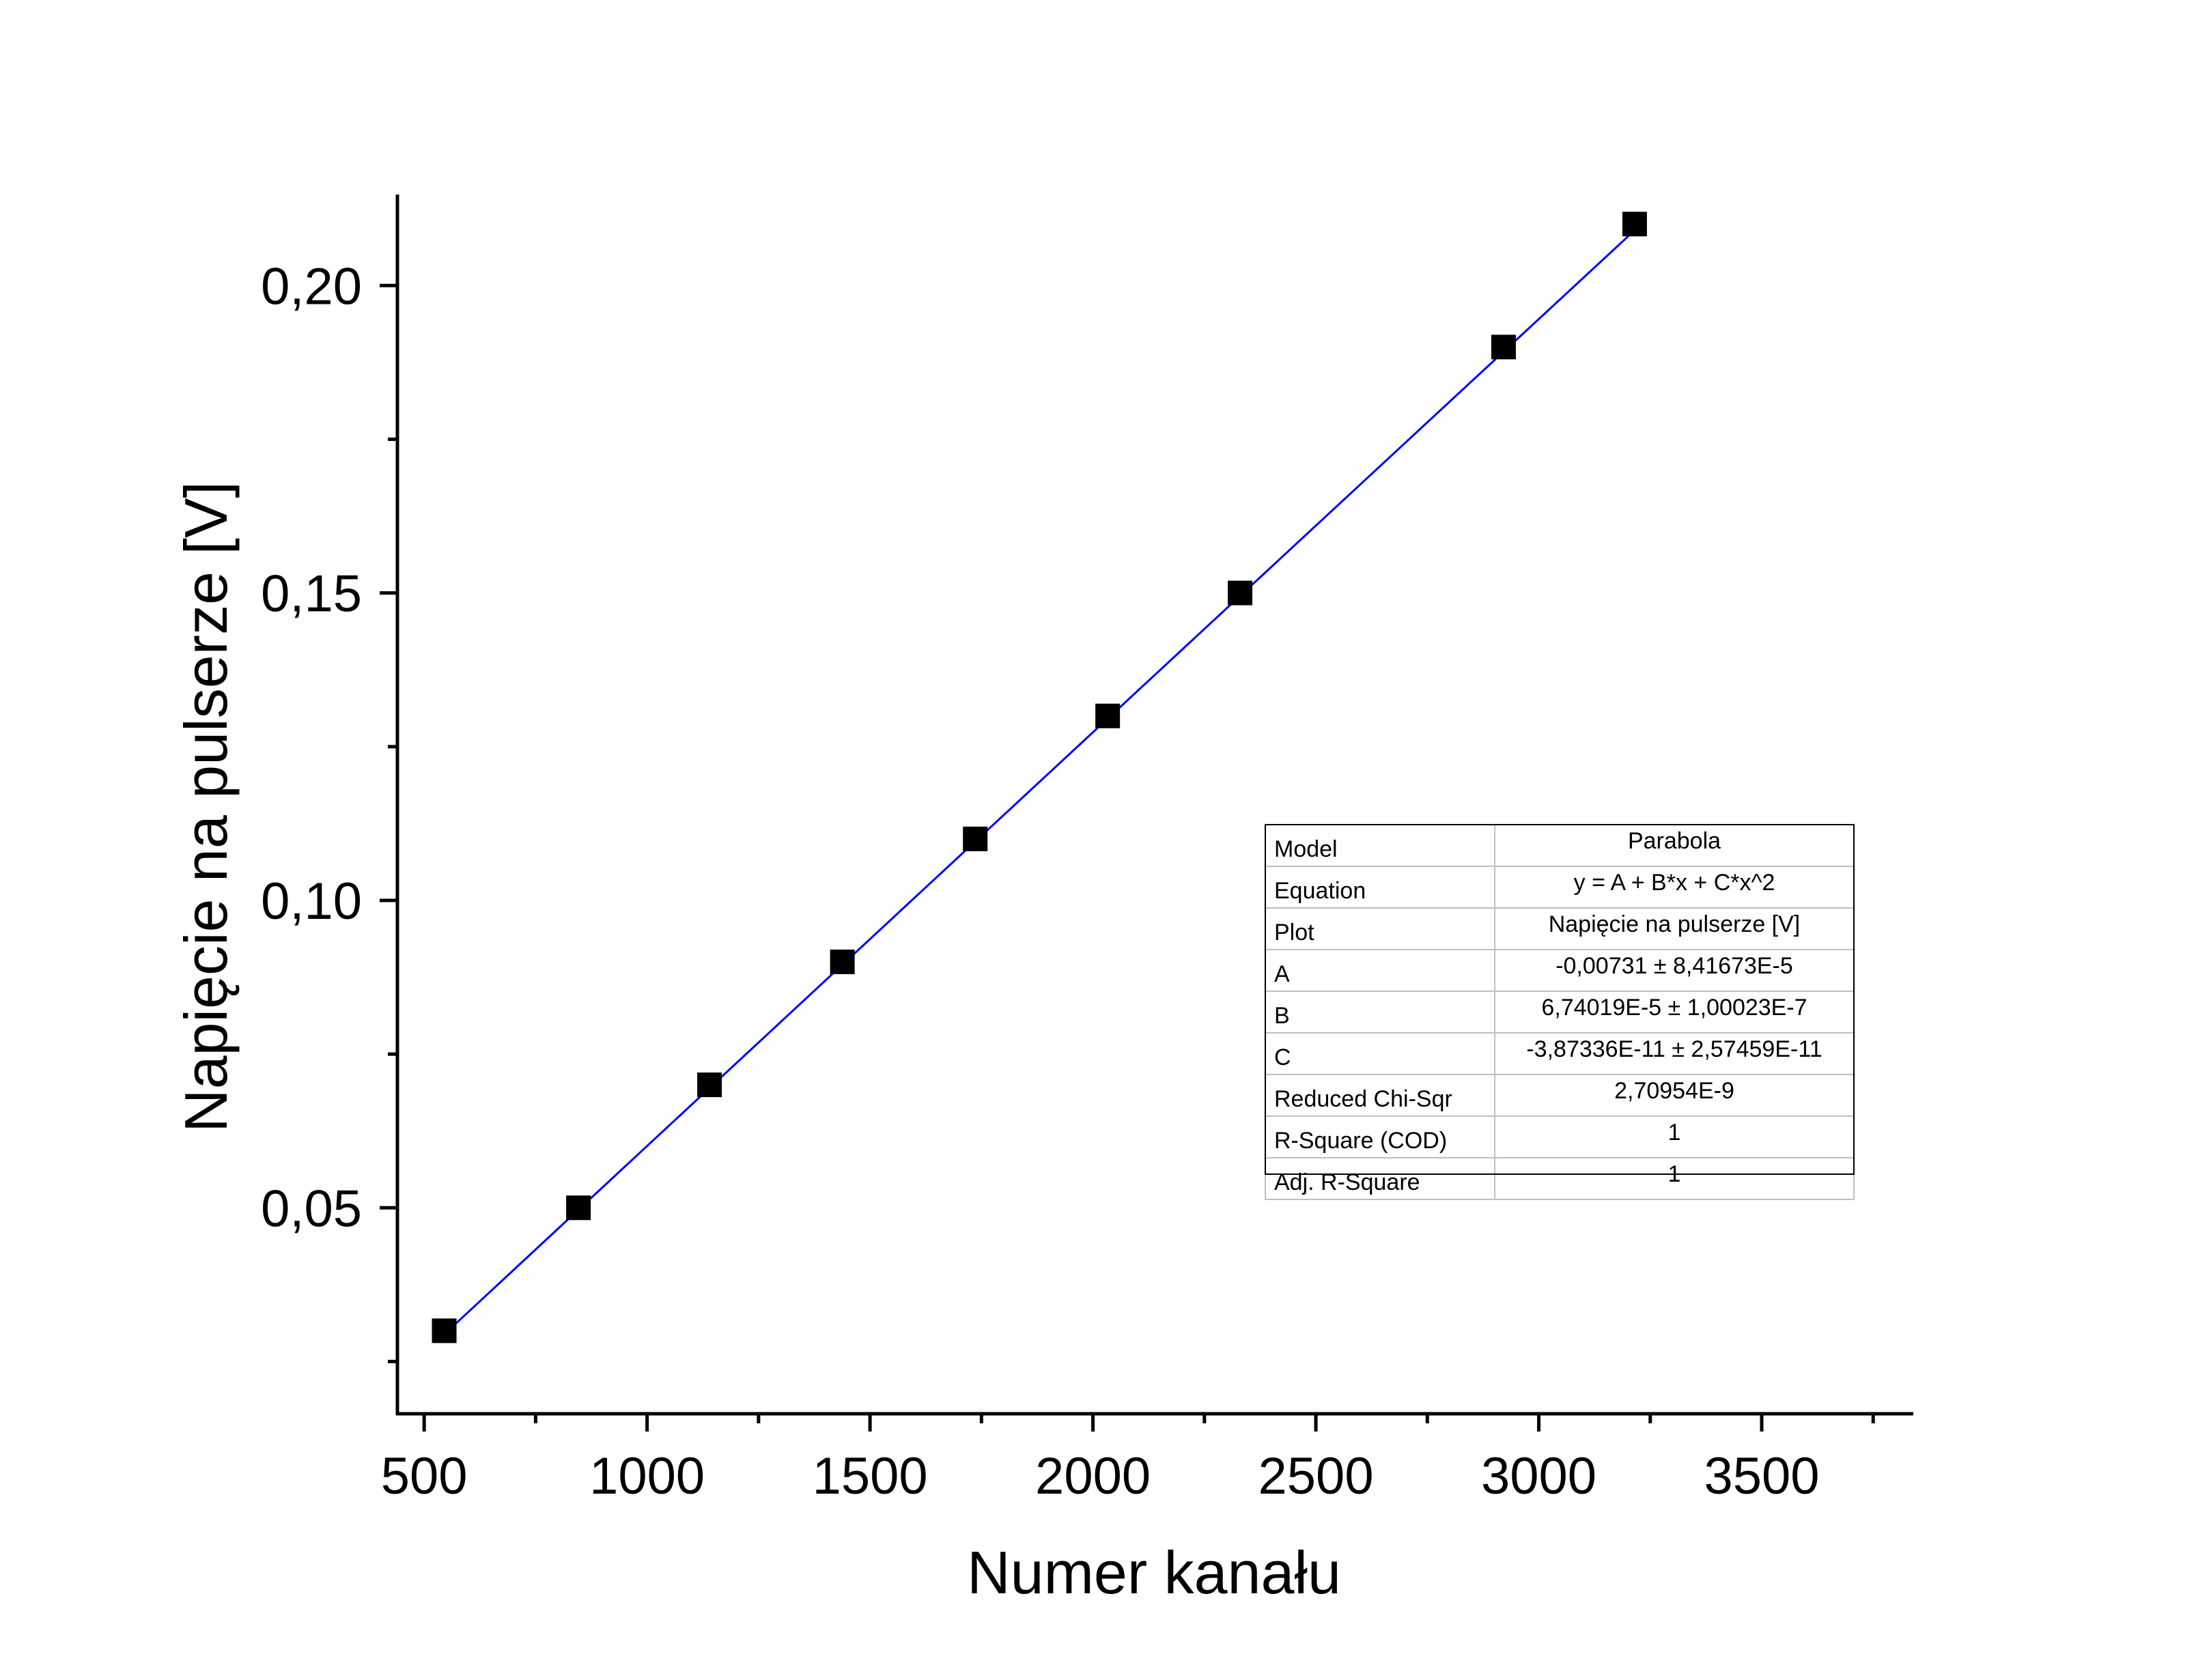 This screenshot has width=2196, height=1680. I want to click on fit-table-key: Plot, so click(1380, 928).